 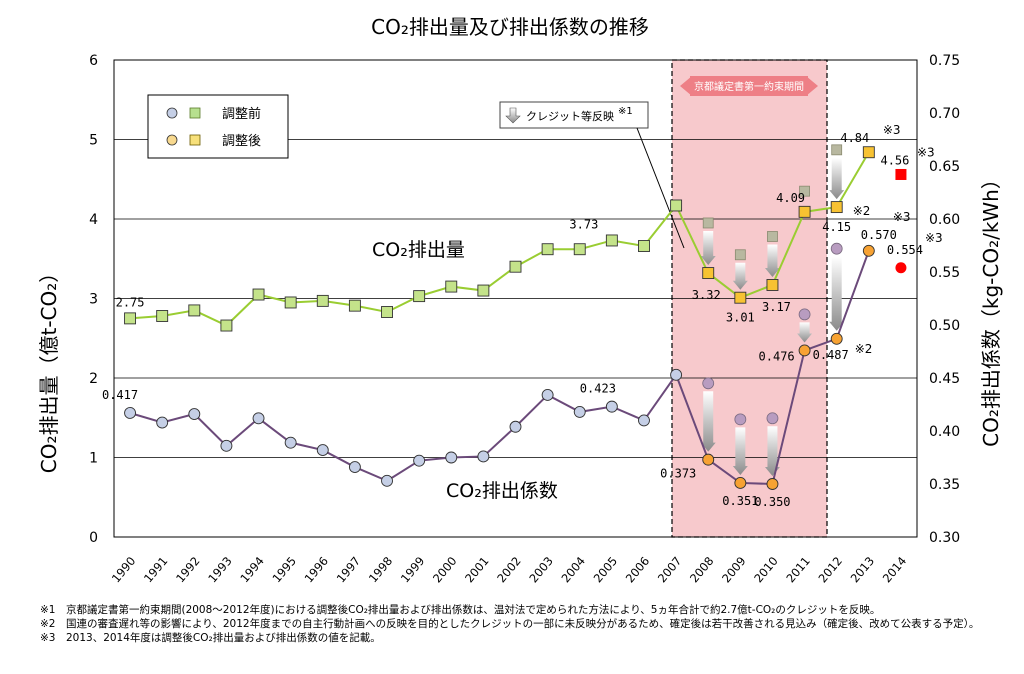 I want to click on x-tick-label: 2012, so click(x=830, y=569).